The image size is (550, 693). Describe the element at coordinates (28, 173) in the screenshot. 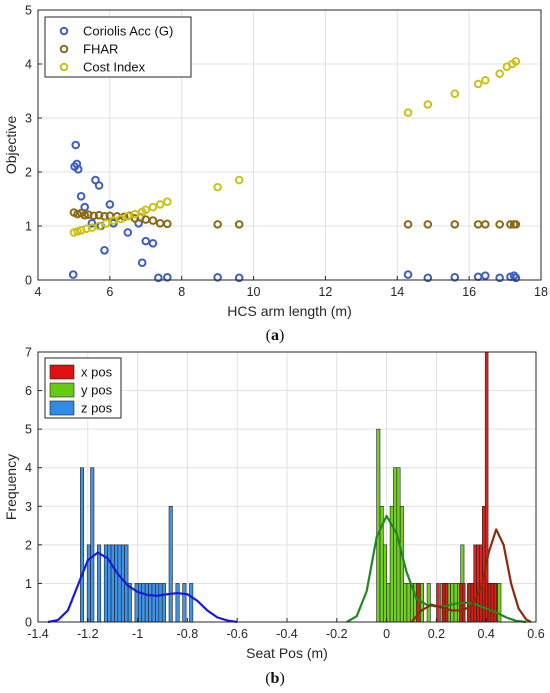

I see `chart-a-ytick-label: 2` at that location.